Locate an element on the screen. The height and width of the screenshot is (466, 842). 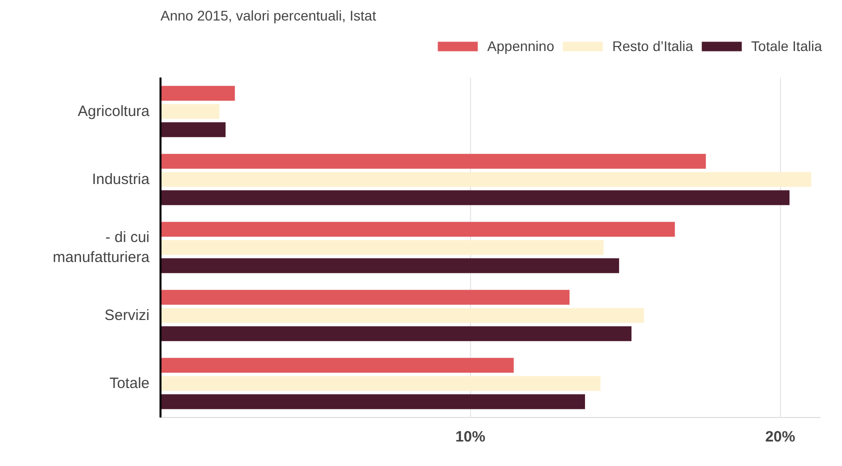
y-tick-label: Agricoltura is located at coordinates (114, 111).